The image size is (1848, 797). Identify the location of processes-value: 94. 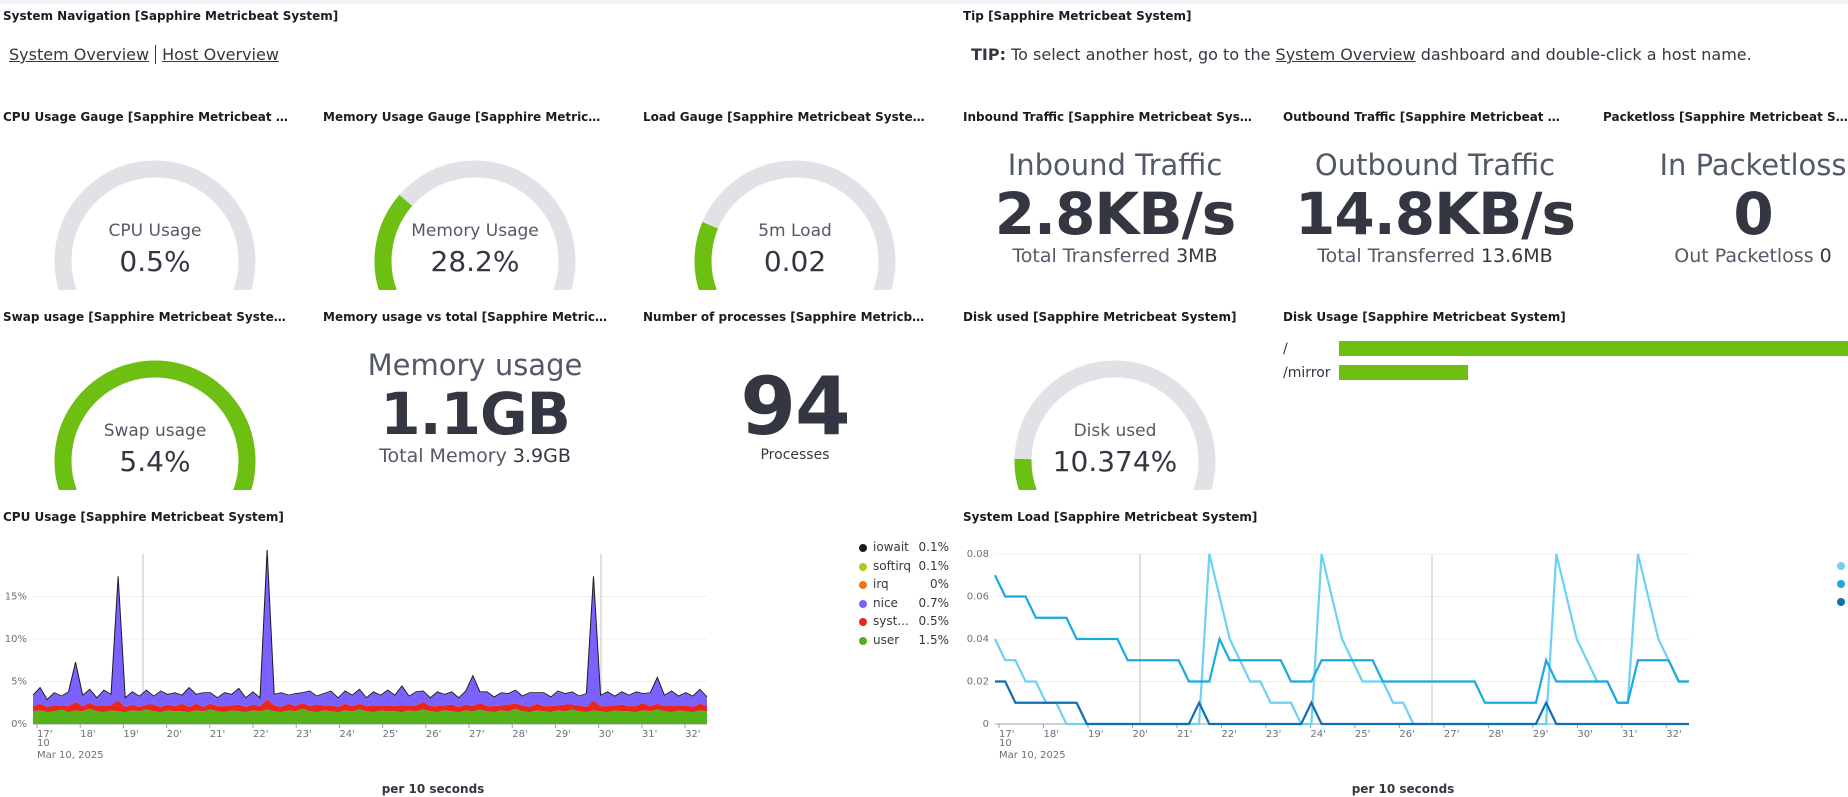
(795, 406).